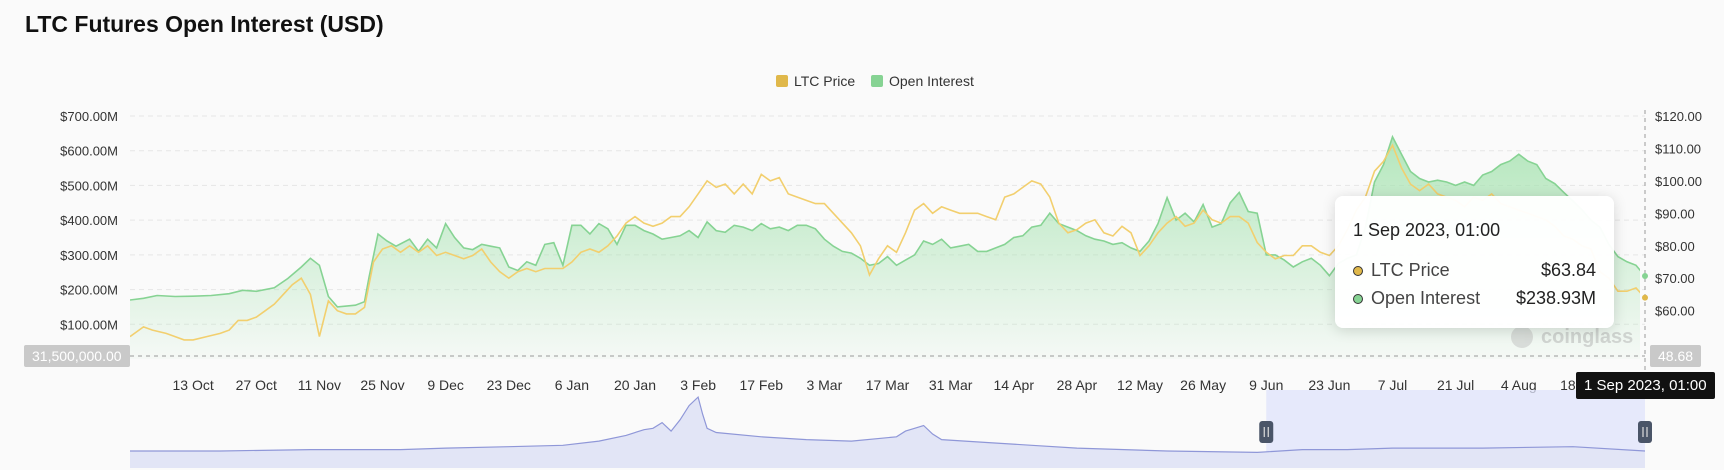 The height and width of the screenshot is (470, 1724). What do you see at coordinates (204, 24) in the screenshot?
I see `page-title: LTC Futures Open Interest (USD)` at bounding box center [204, 24].